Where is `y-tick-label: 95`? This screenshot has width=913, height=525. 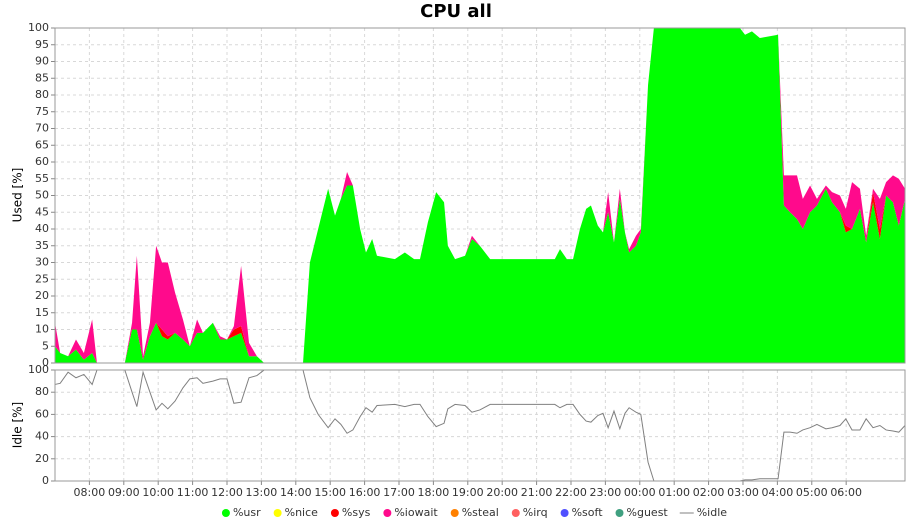
y-tick-label: 95 is located at coordinates (42, 44).